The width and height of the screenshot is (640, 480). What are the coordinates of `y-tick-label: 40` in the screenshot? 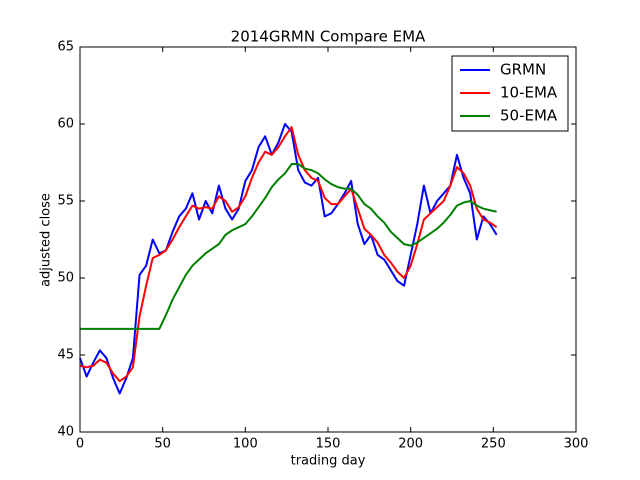 It's located at (65, 432).